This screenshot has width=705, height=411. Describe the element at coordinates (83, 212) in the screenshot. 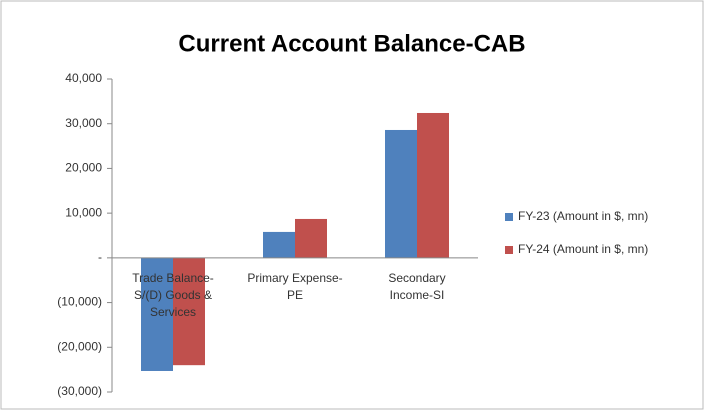

I see `y-tick-label: 10,000` at that location.